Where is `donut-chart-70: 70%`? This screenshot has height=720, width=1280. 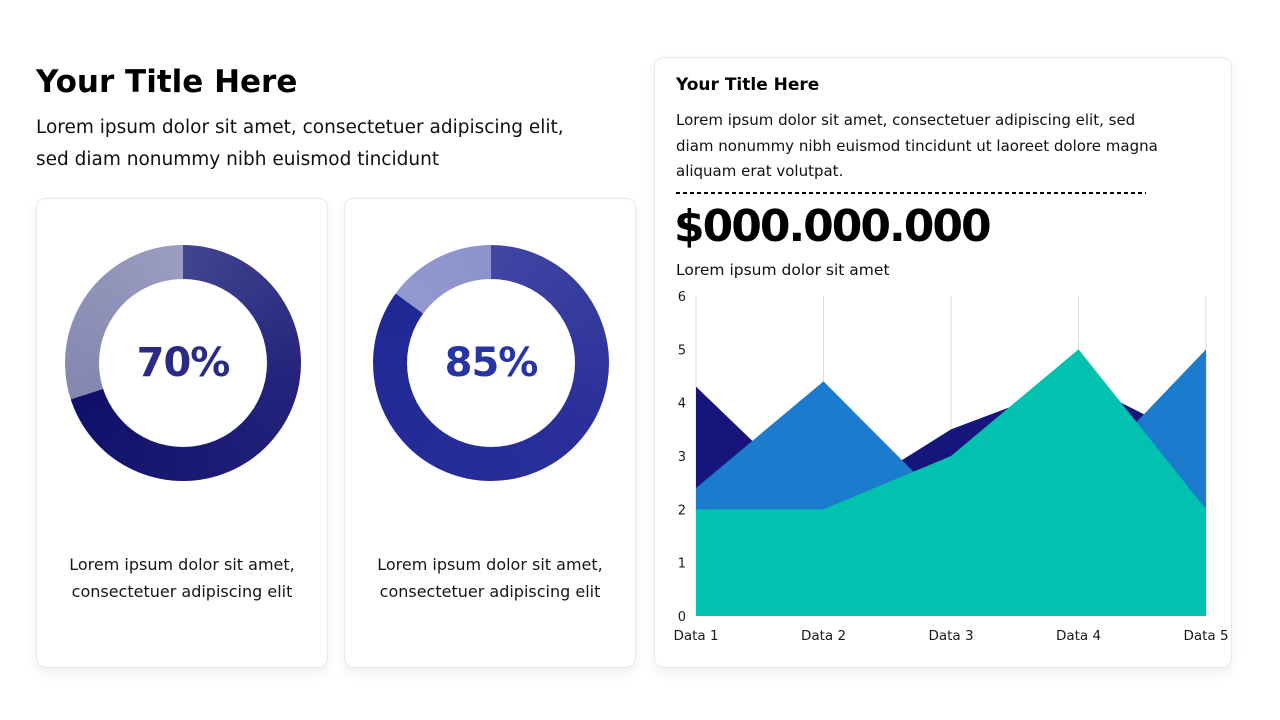
donut-chart-70: 70% is located at coordinates (183, 363).